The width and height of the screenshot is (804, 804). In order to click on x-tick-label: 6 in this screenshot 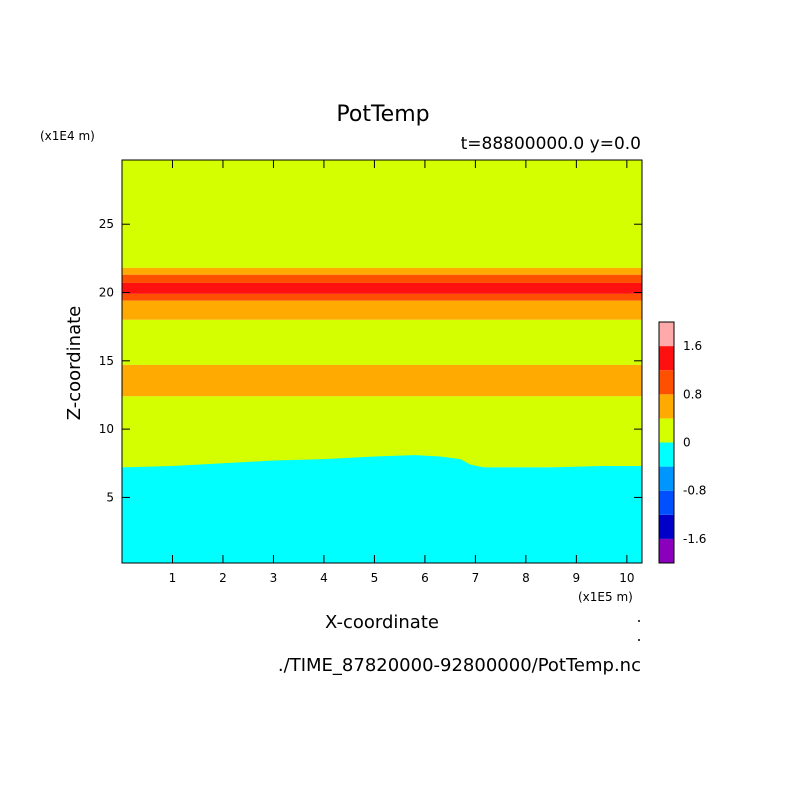, I will do `click(425, 578)`.